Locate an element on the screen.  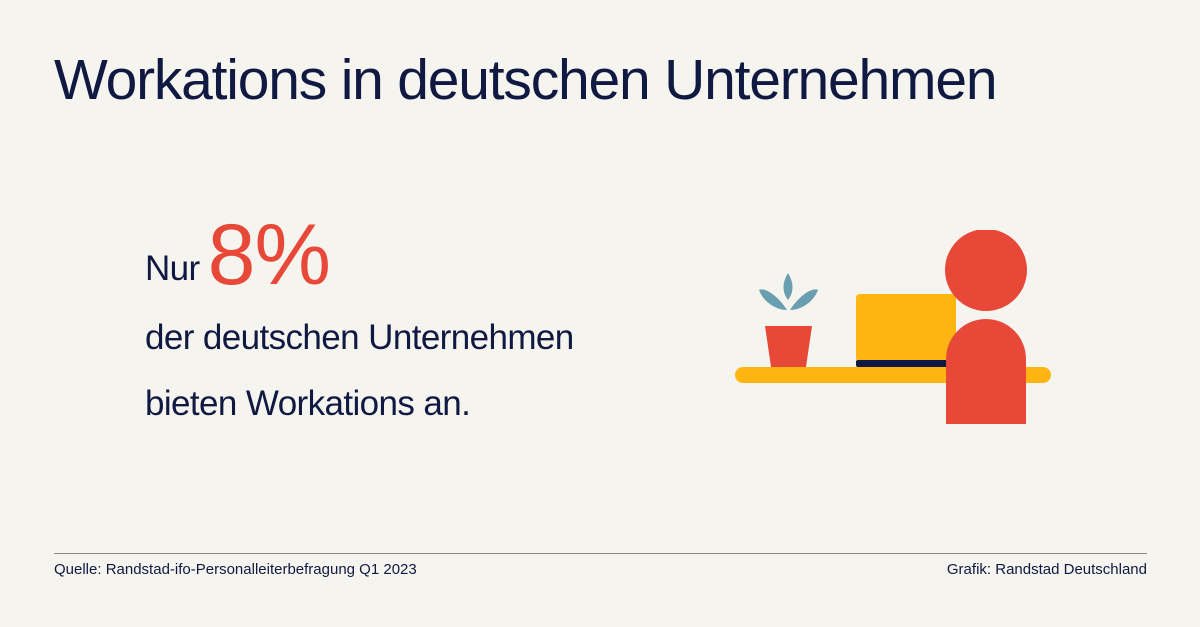
credit-note: Grafik: Randstad Deutschland is located at coordinates (1046, 569).